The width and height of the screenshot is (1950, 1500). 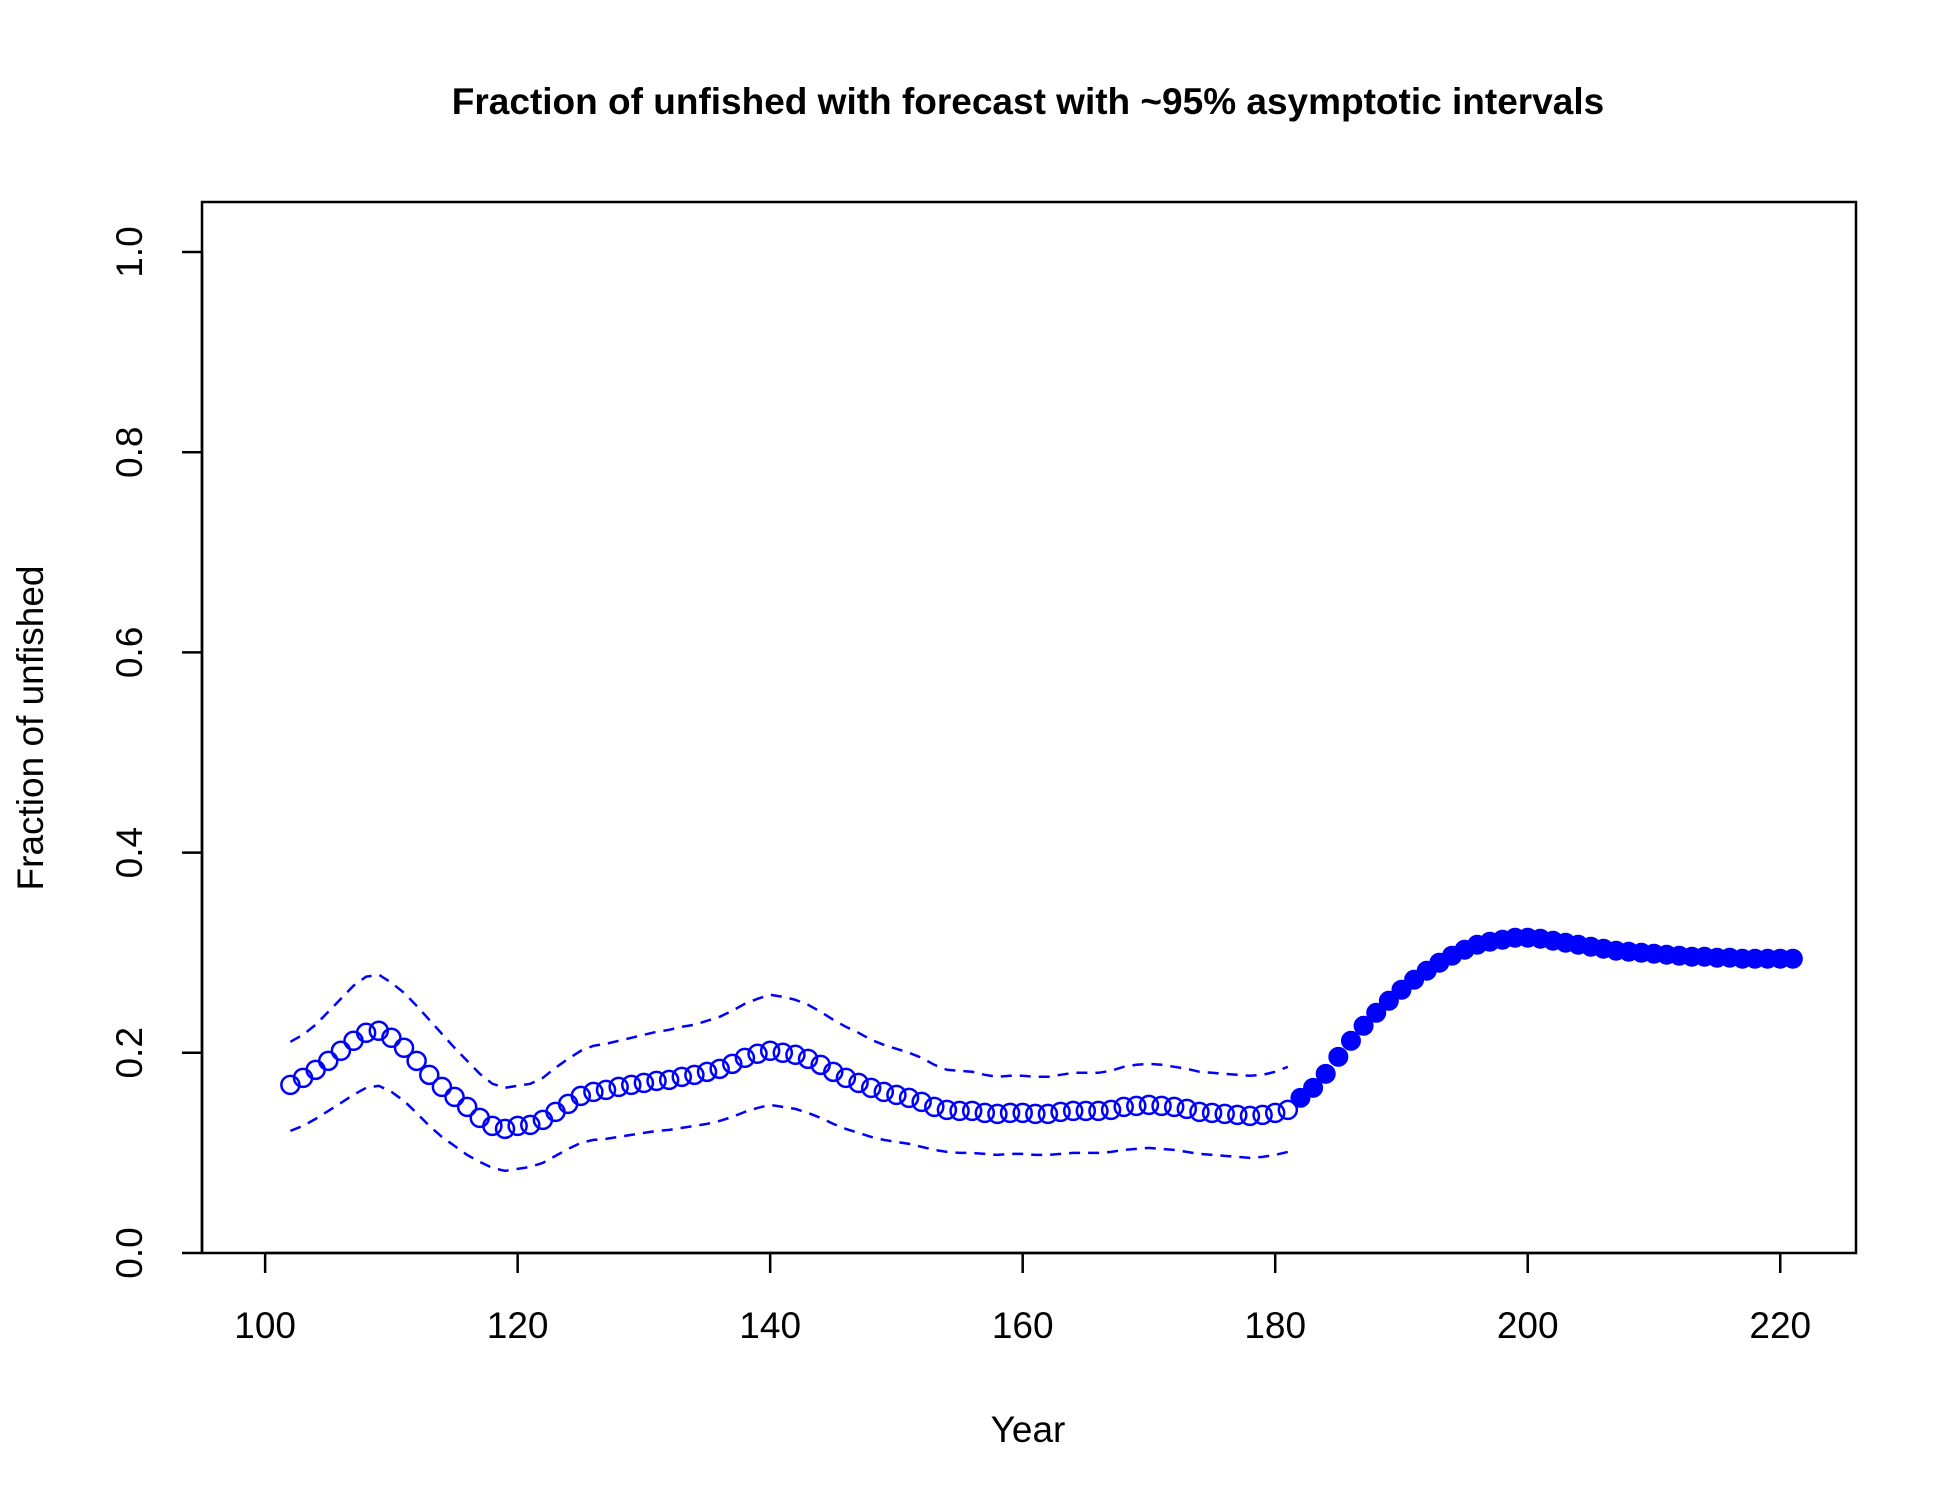 I want to click on y-tick-label: 0.0, so click(x=129, y=1252).